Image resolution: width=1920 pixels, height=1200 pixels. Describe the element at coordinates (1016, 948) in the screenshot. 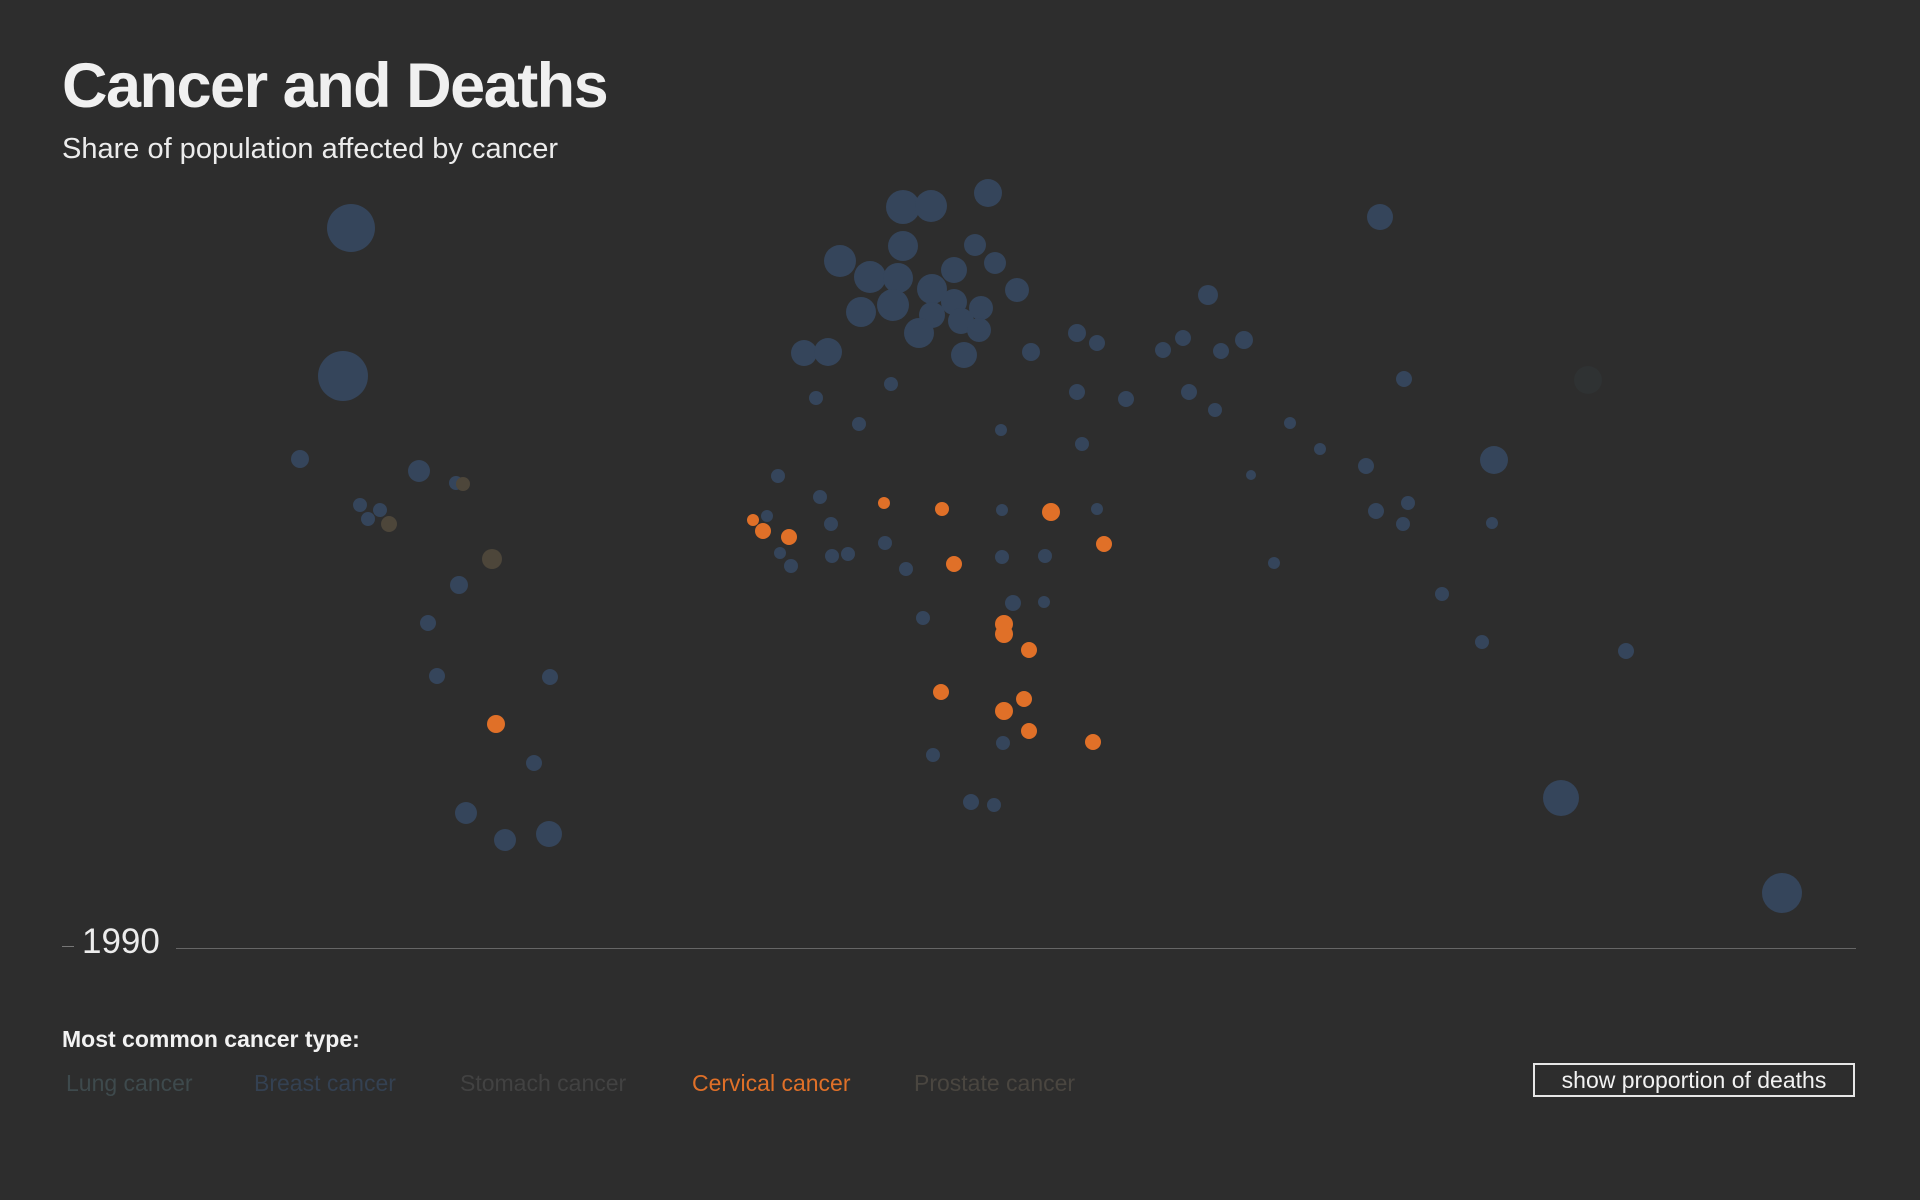

I see `timeline-slider` at that location.